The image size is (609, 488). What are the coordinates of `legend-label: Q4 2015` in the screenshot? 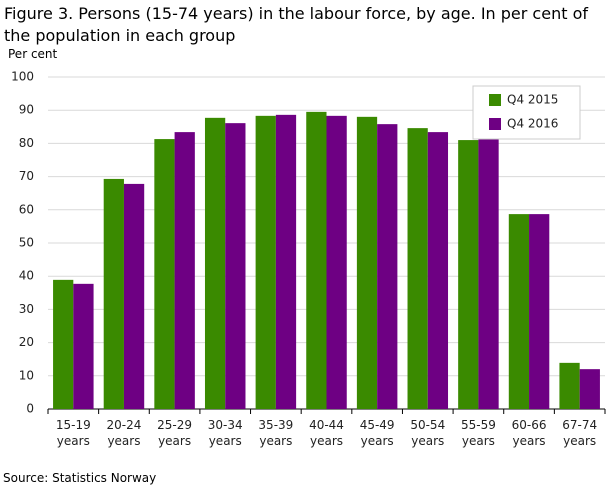 It's located at (532, 100).